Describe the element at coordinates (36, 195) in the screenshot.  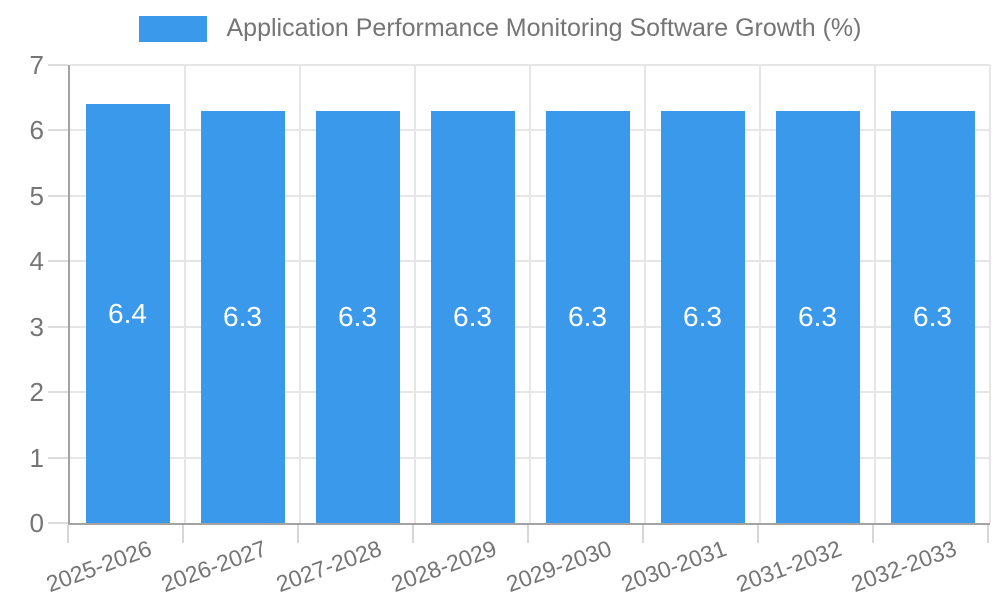
I see `y-tick-label: 5` at that location.